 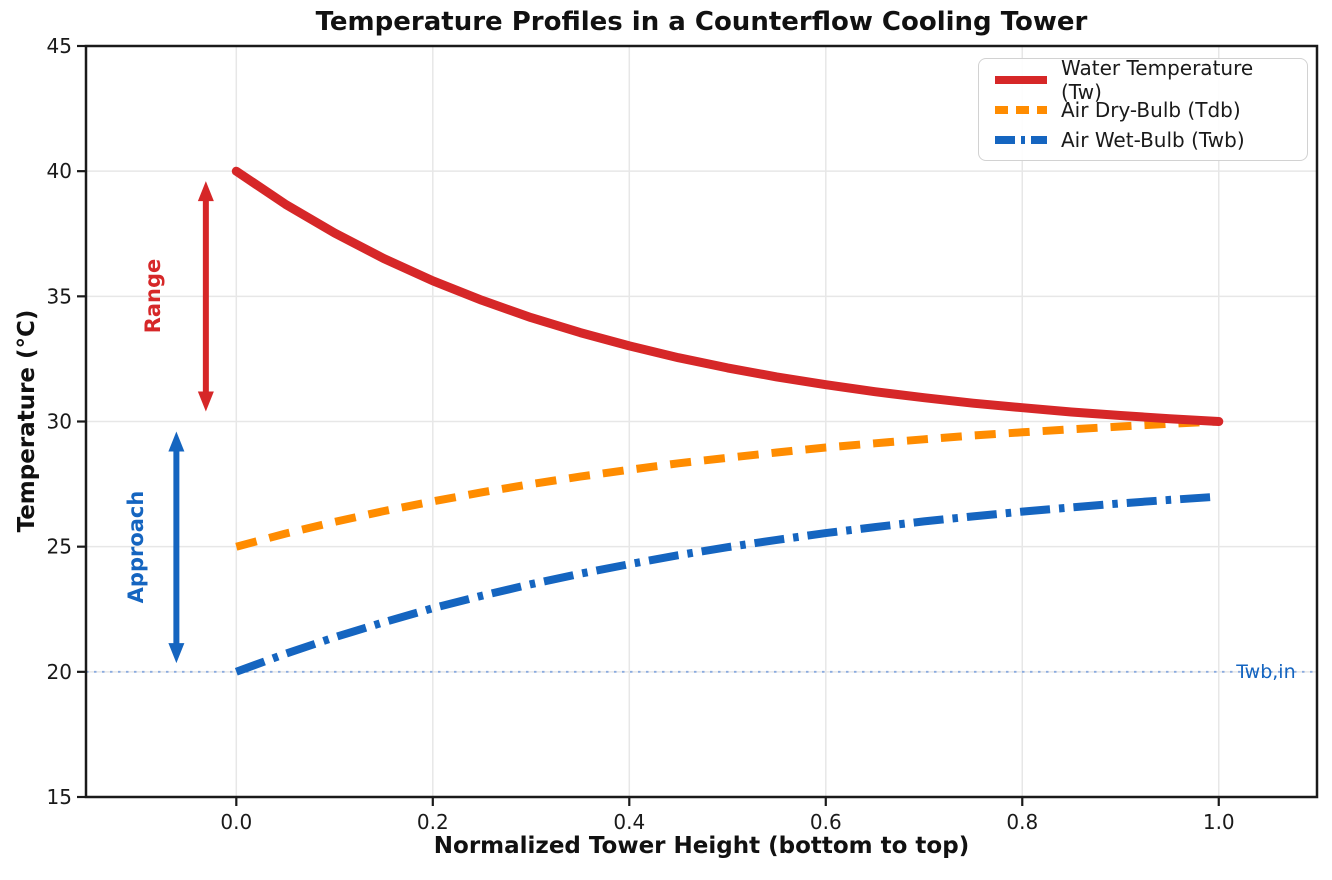 I want to click on legend-item-air-dry-bulb: Air Dry-Bulb (Tdb), so click(x=1143, y=109).